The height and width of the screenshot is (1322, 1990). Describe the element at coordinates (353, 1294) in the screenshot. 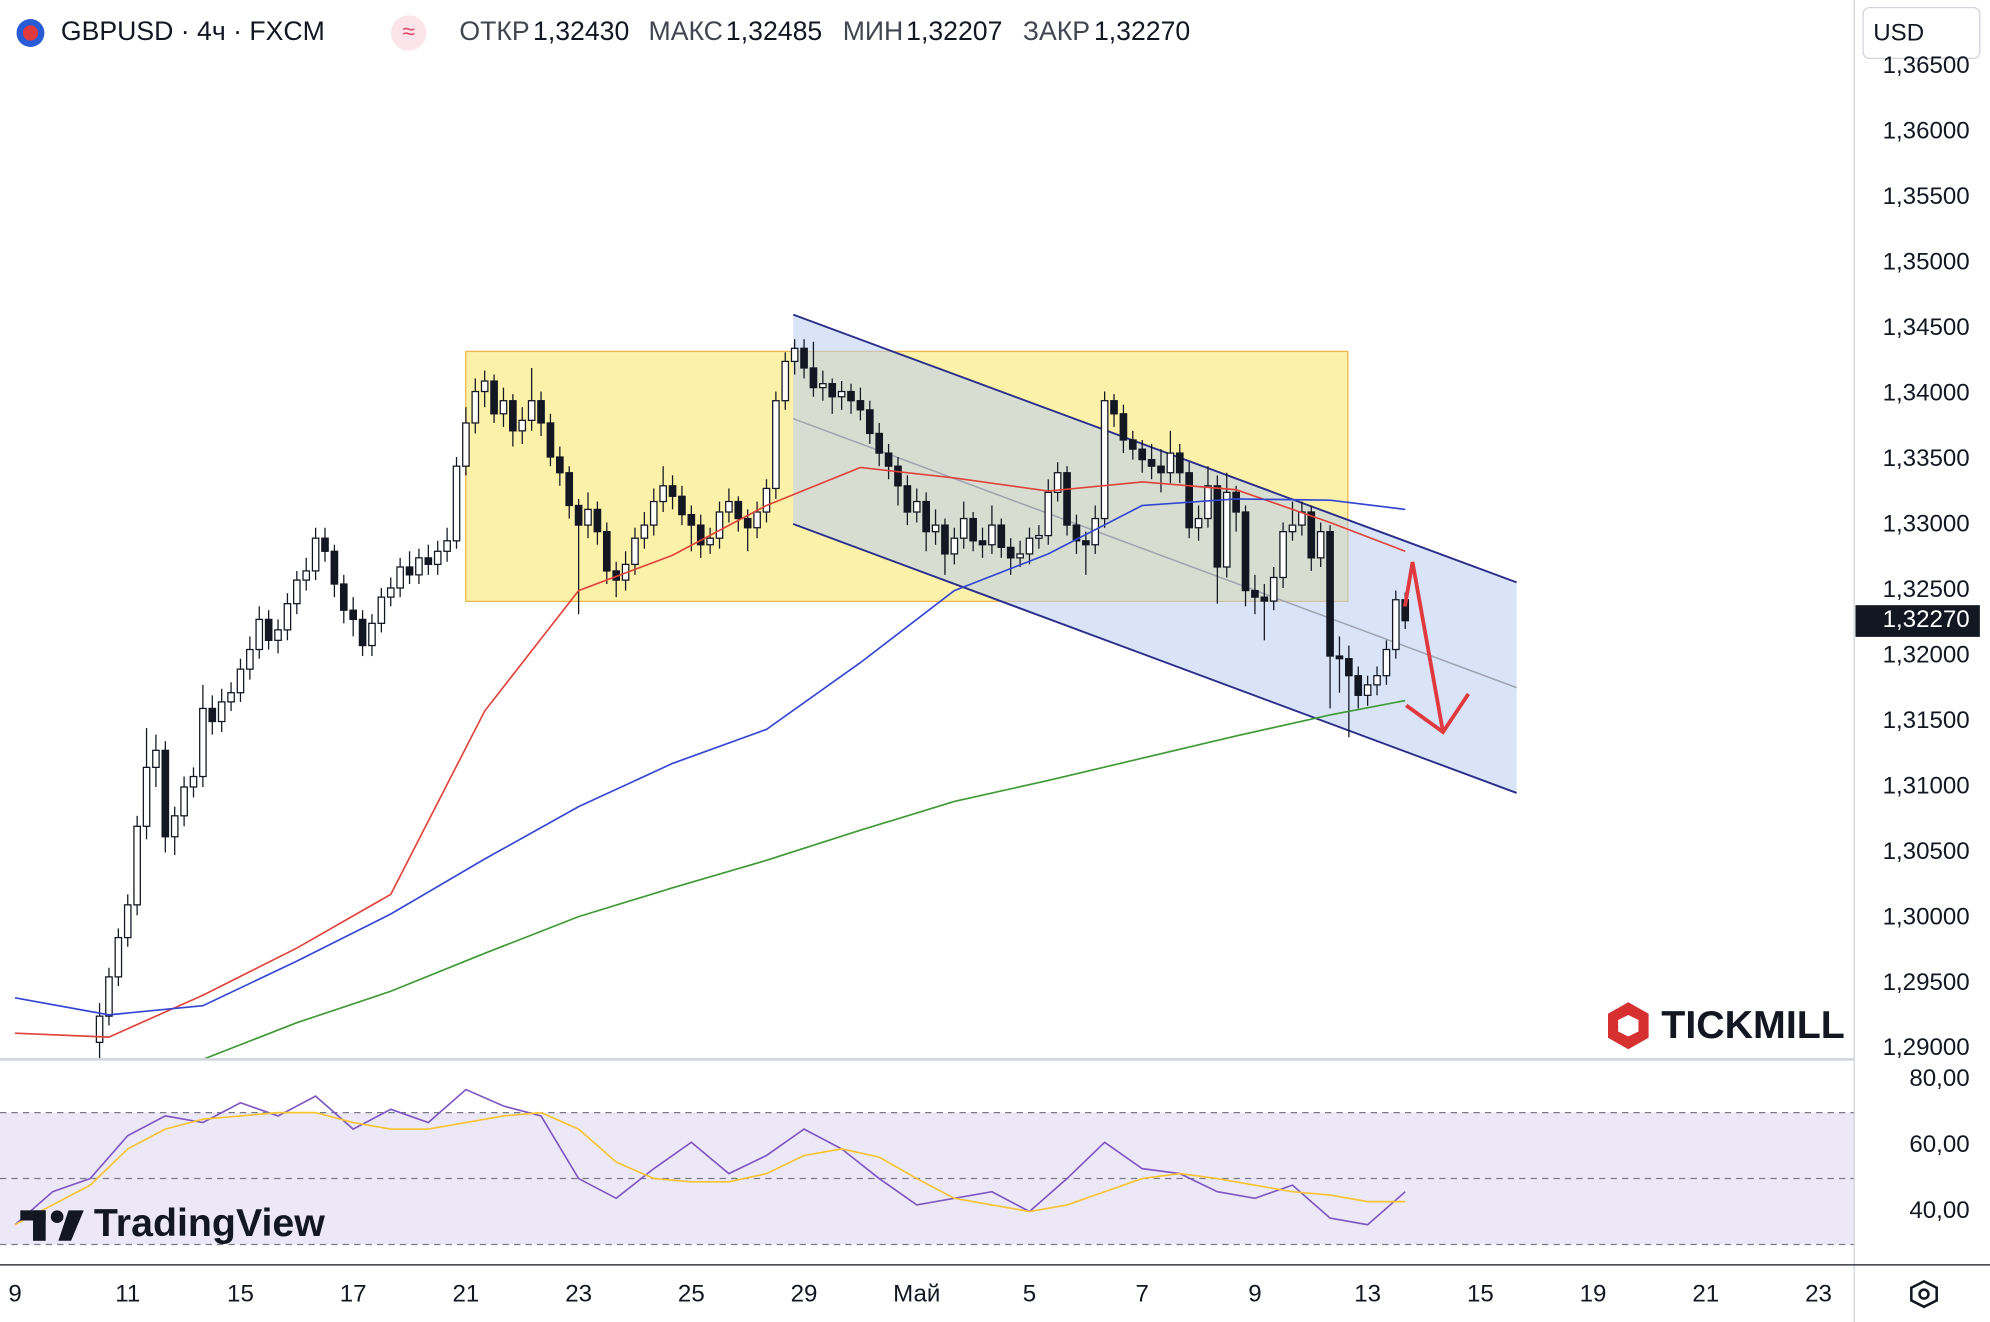

I see `x-tick-label: 17` at that location.